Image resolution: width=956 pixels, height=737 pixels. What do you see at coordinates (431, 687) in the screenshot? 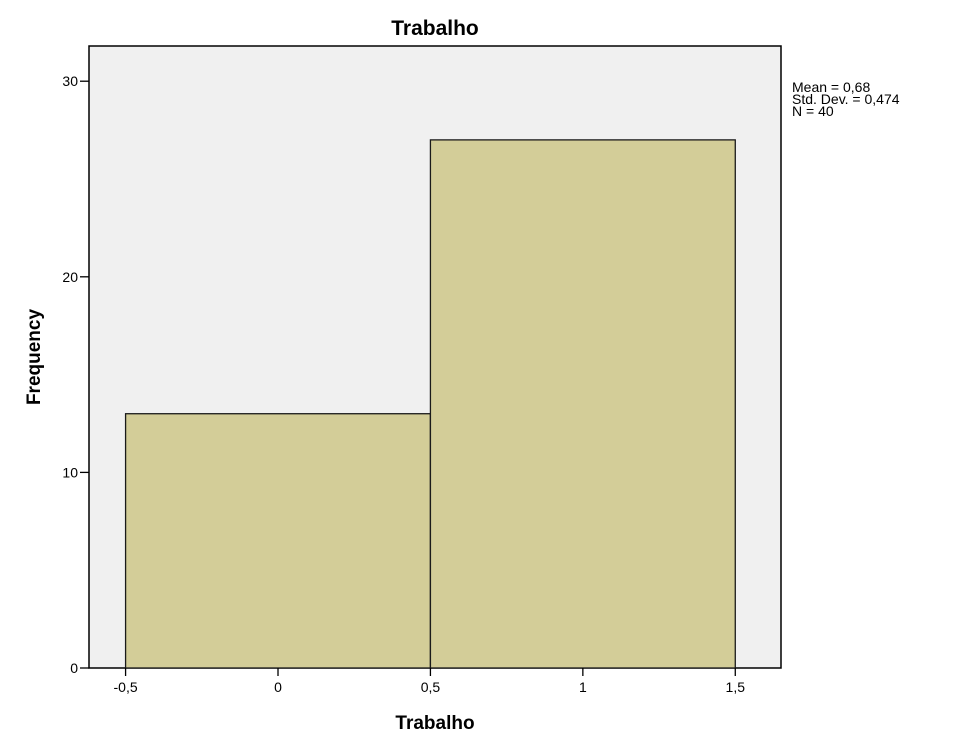
I see `x-tick-label-2: 0,5` at bounding box center [431, 687].